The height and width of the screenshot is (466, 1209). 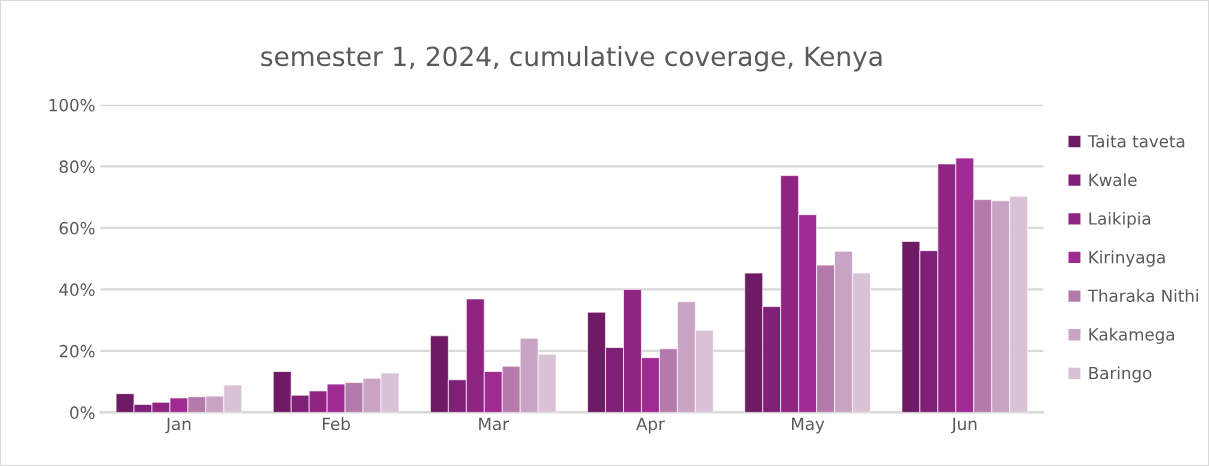 What do you see at coordinates (650, 425) in the screenshot?
I see `x-tick-label: Apr` at bounding box center [650, 425].